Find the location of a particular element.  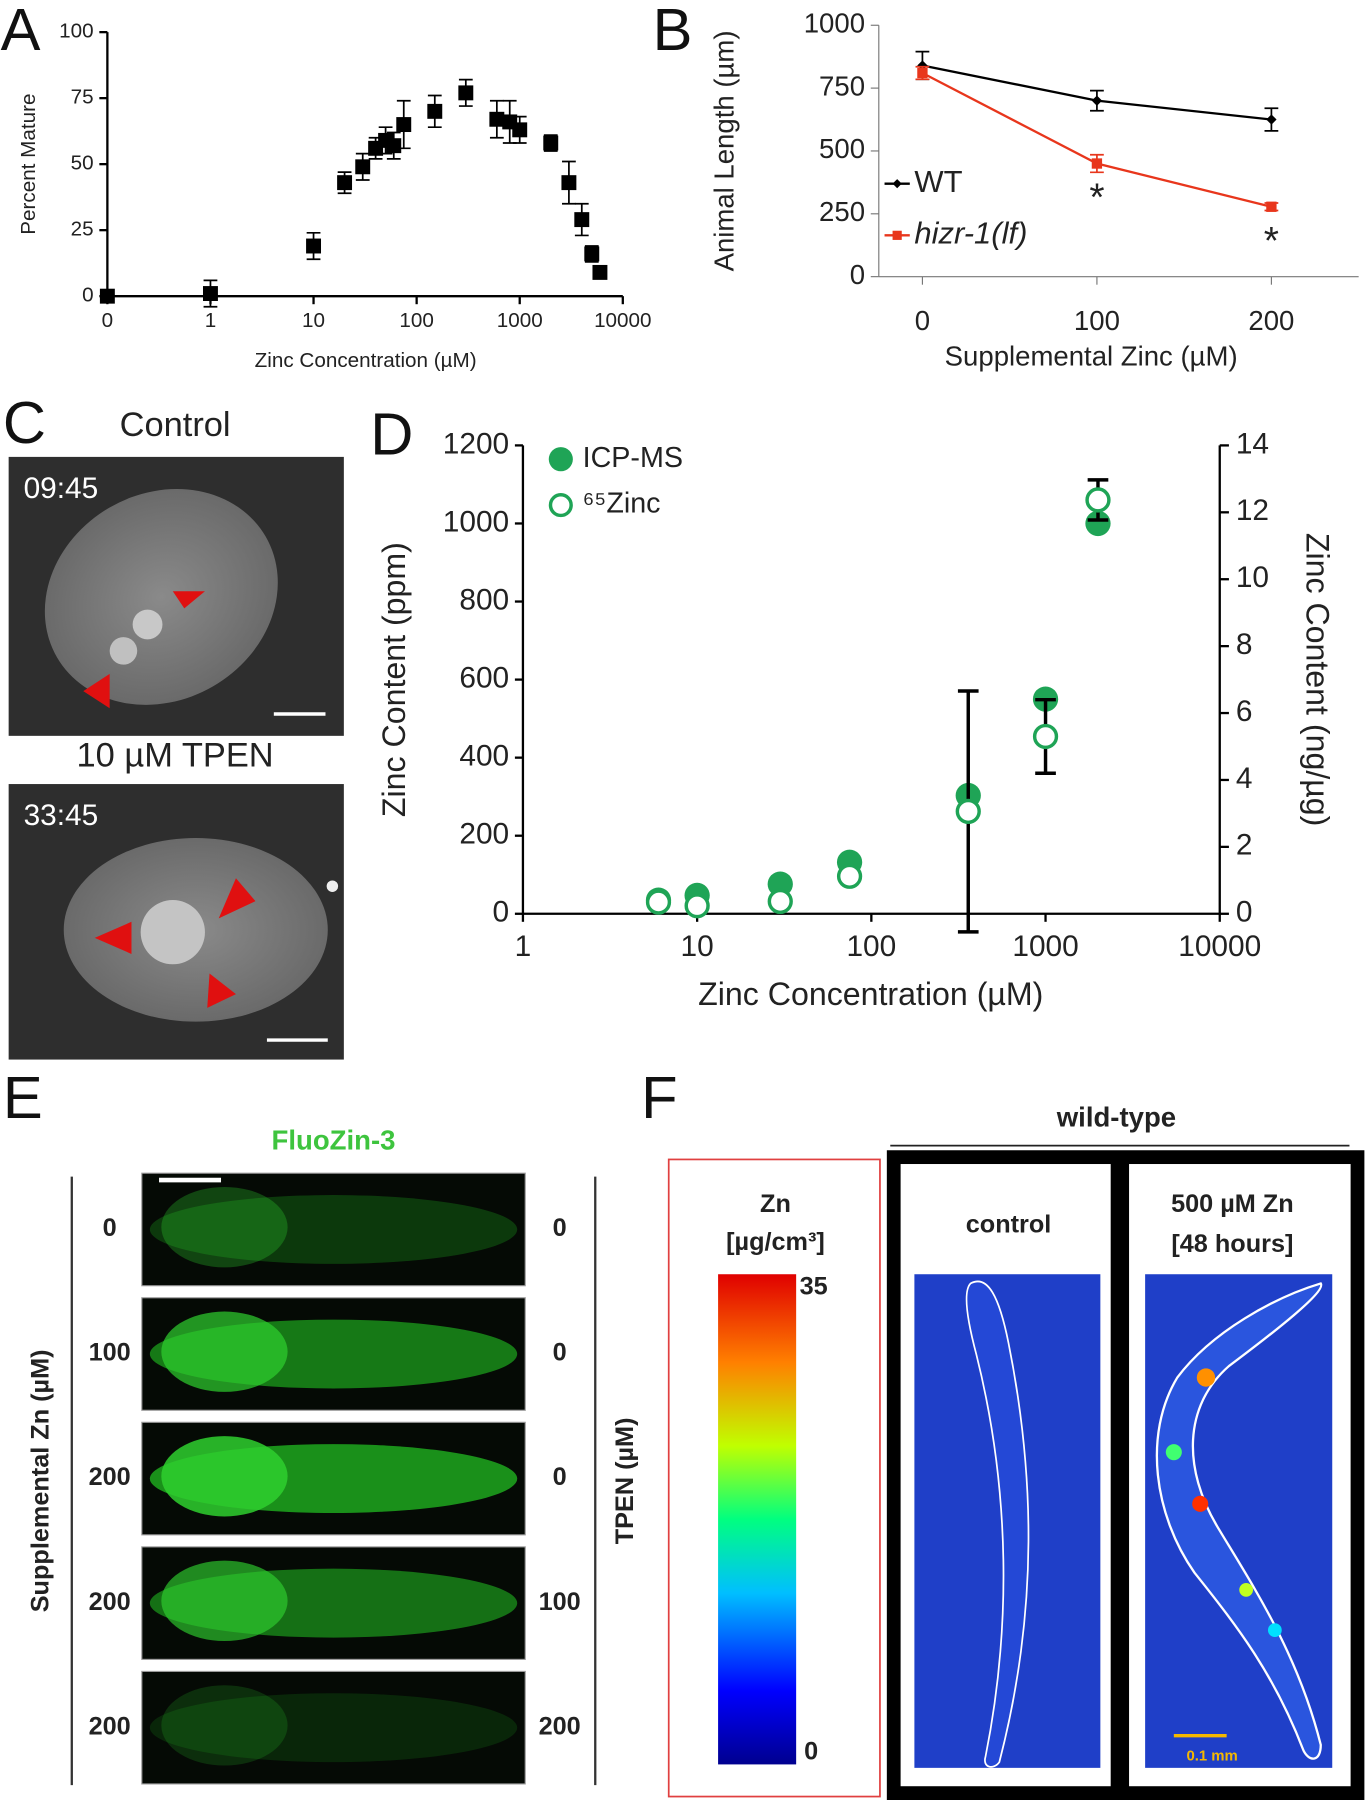

annotation: * is located at coordinates (1271, 241).